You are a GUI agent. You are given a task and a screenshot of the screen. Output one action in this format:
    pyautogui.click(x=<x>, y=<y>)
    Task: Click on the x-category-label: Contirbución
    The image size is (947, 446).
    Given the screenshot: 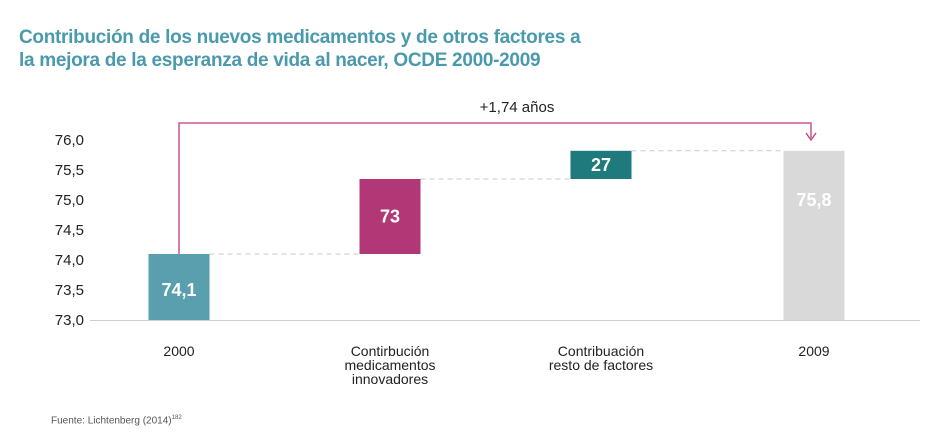 What is the action you would take?
    pyautogui.click(x=390, y=351)
    